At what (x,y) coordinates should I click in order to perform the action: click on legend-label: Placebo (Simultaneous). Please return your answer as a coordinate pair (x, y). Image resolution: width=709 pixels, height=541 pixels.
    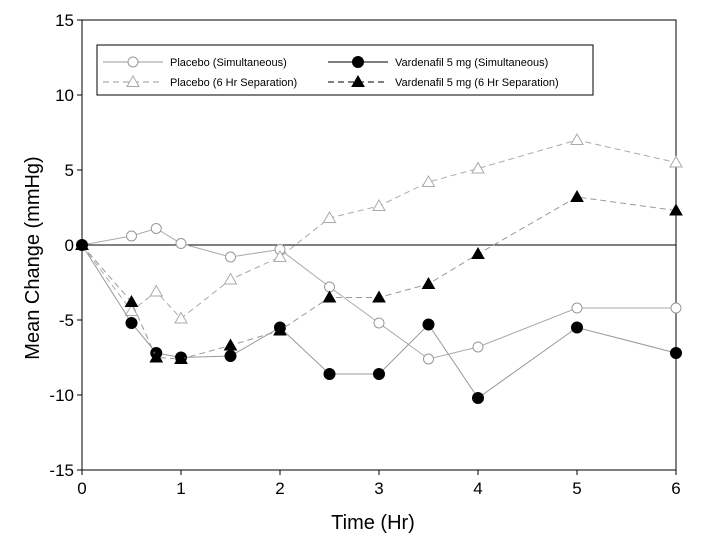
    Looking at the image, I should click on (228, 63).